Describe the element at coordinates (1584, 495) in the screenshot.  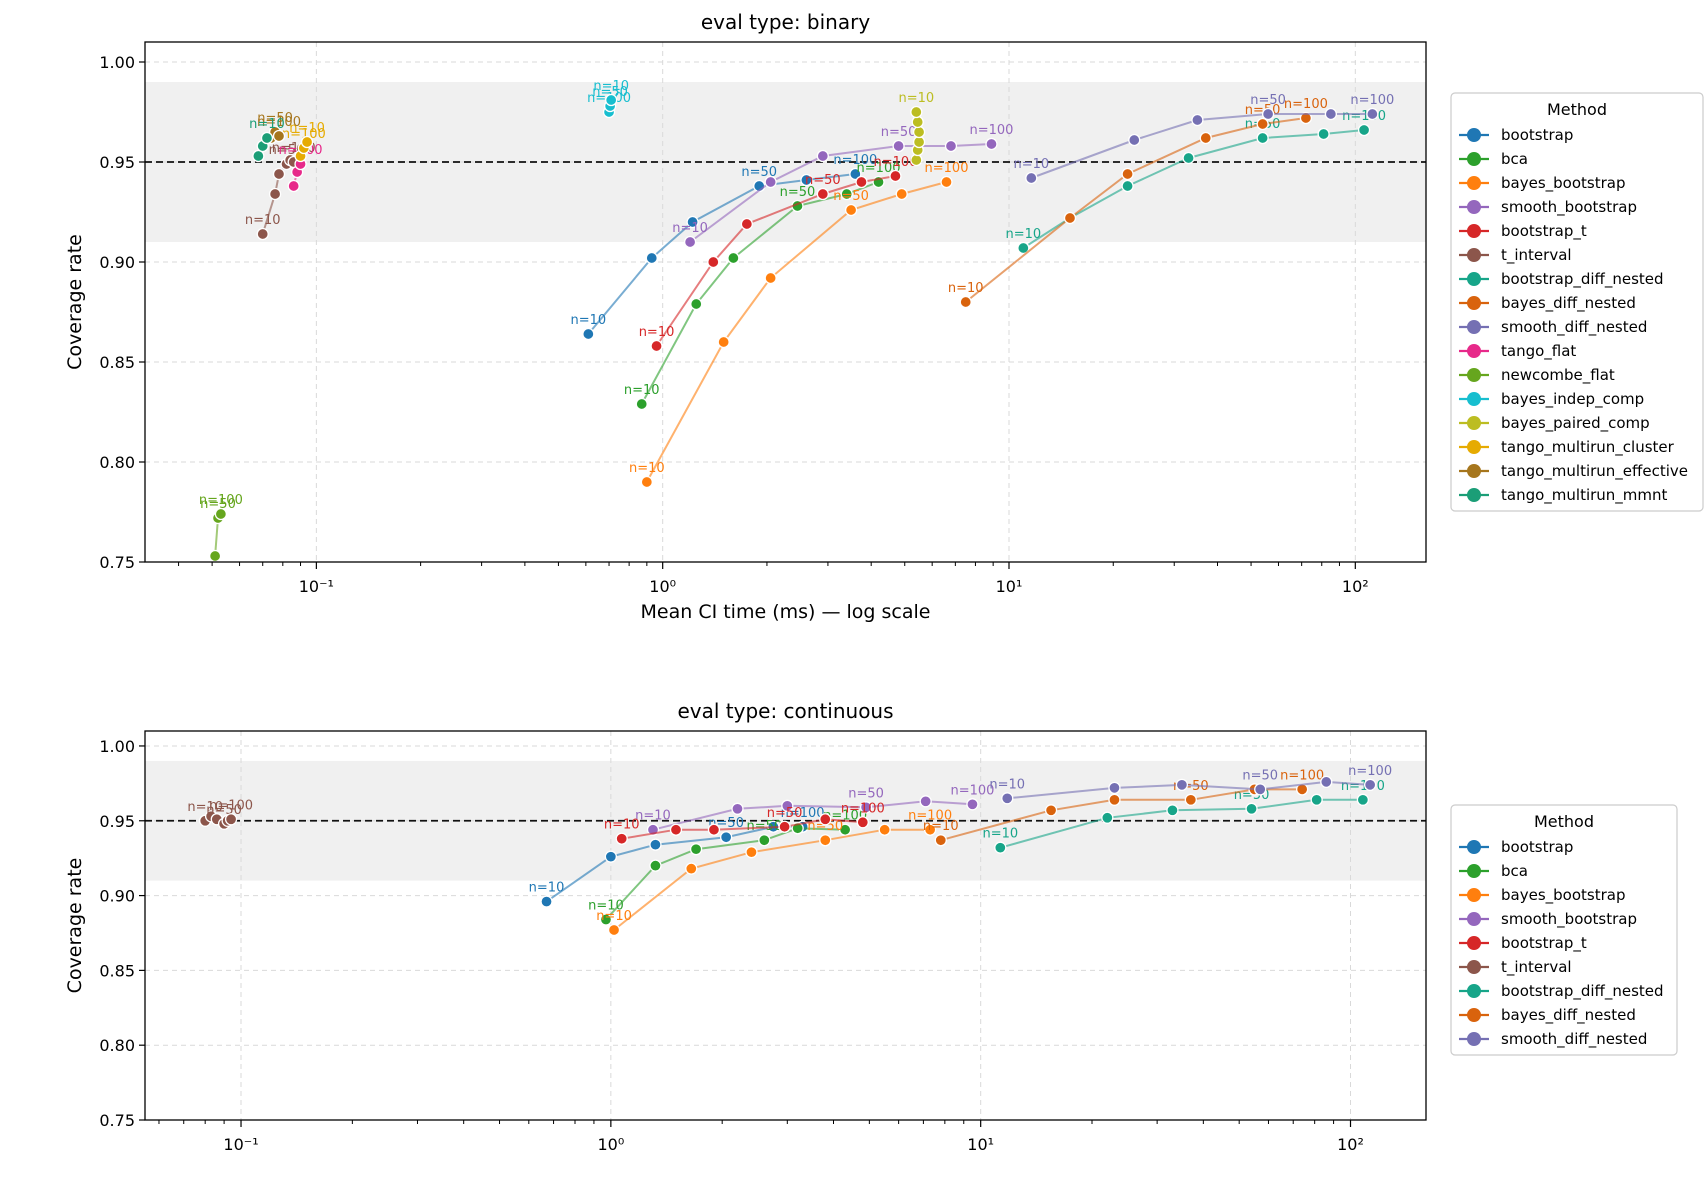
I see `legend-label: tango_multirun_mmnt` at that location.